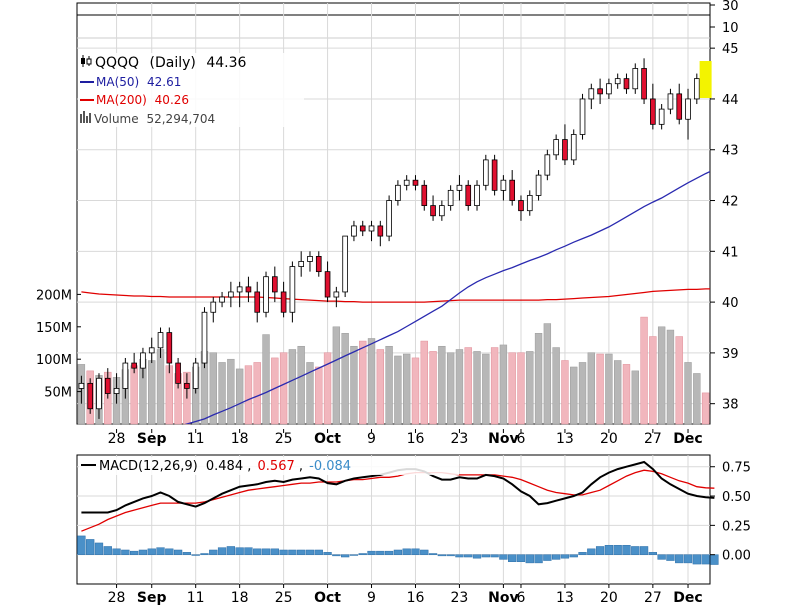 This screenshot has height=610, width=788. What do you see at coordinates (730, 303) in the screenshot?
I see `price-tick-label: 40` at bounding box center [730, 303].